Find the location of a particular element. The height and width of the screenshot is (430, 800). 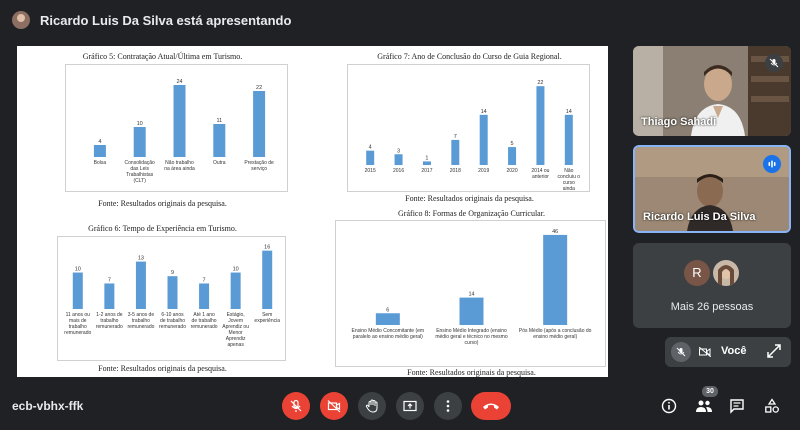

video-feed is located at coordinates (712, 91).